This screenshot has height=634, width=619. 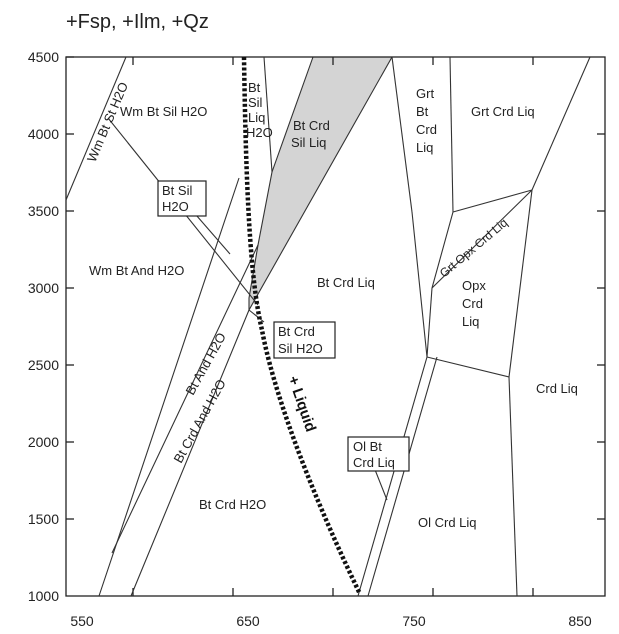 I want to click on x-tick-label: 550, so click(x=82, y=621).